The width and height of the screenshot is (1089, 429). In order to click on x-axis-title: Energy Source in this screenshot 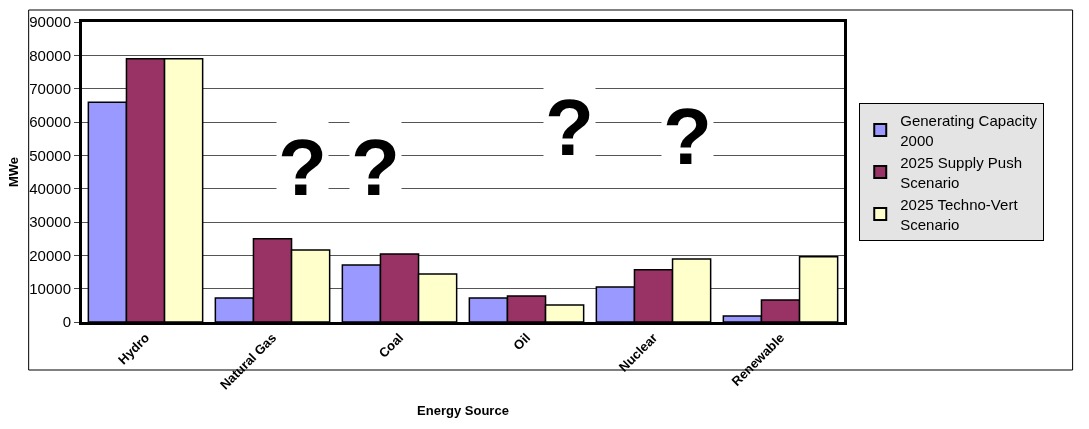, I will do `click(463, 411)`.